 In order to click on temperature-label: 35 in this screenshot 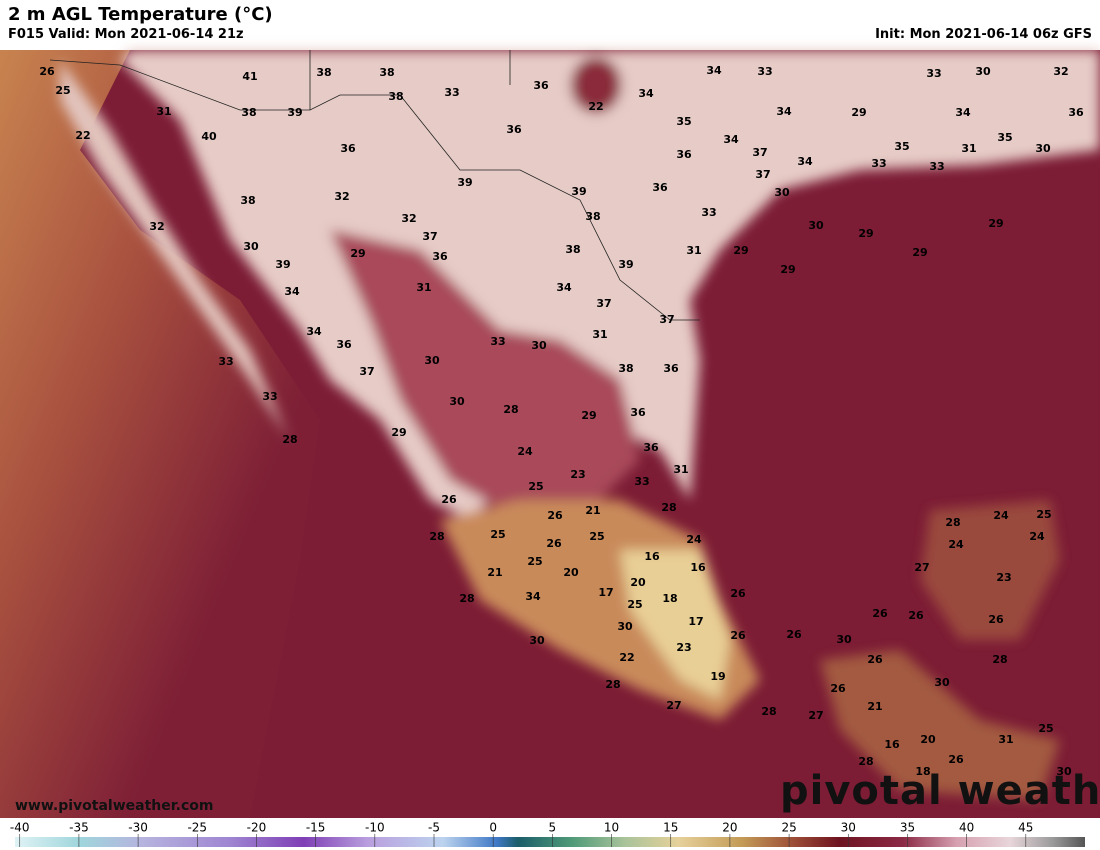, I will do `click(901, 146)`.